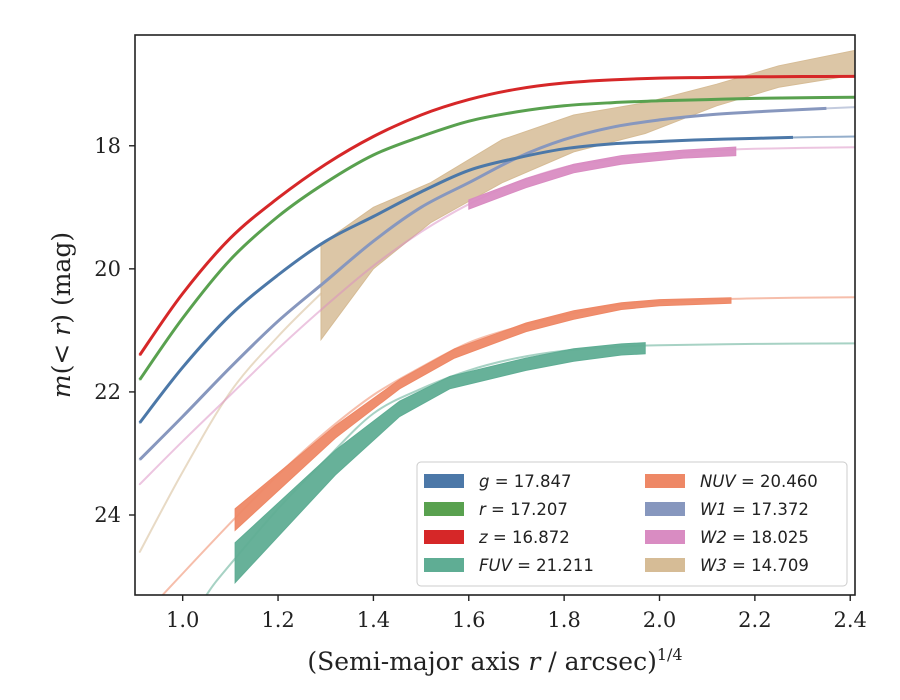 The width and height of the screenshot is (900, 700). I want to click on y-tick-label: 20, so click(107, 269).